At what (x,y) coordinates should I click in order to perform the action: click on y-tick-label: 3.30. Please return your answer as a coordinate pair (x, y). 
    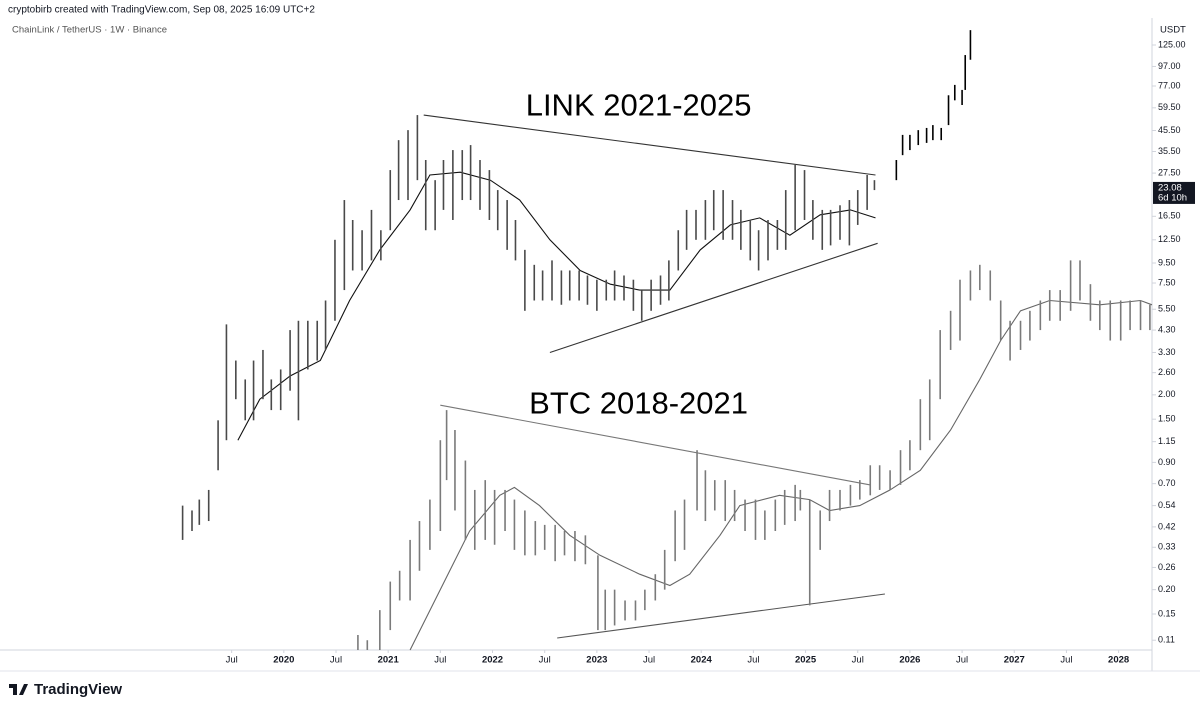
    Looking at the image, I should click on (1167, 352).